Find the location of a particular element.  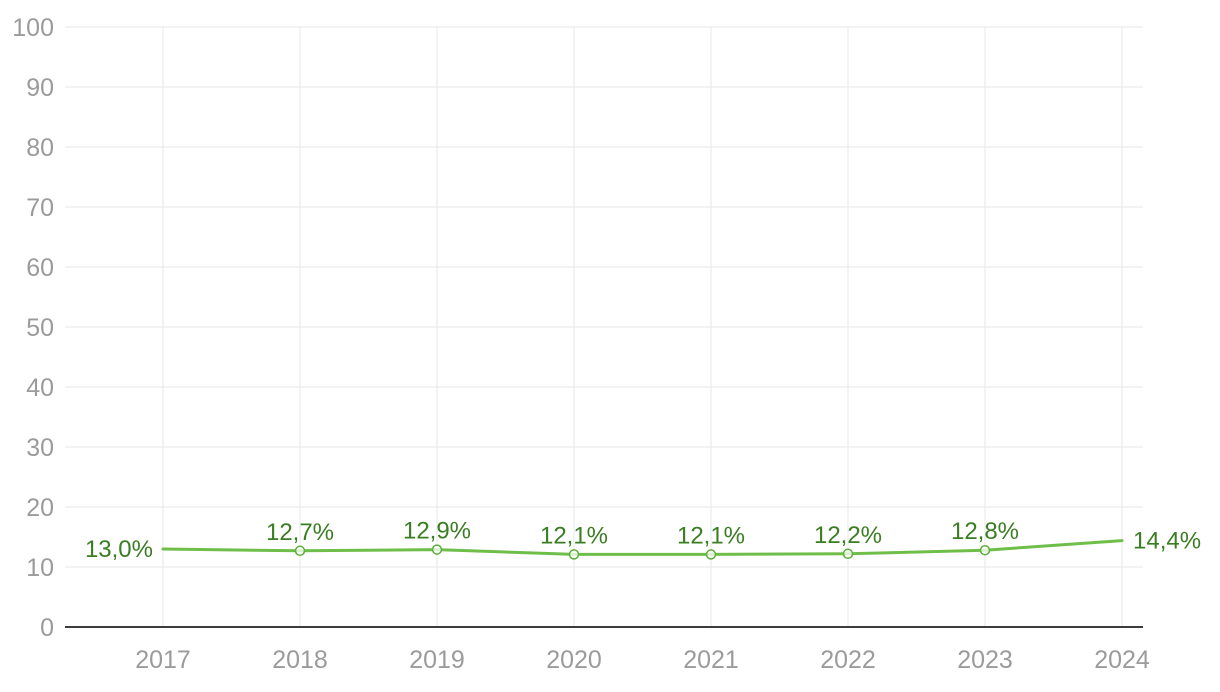

x-axis-tick-label: 2022 is located at coordinates (848, 660).